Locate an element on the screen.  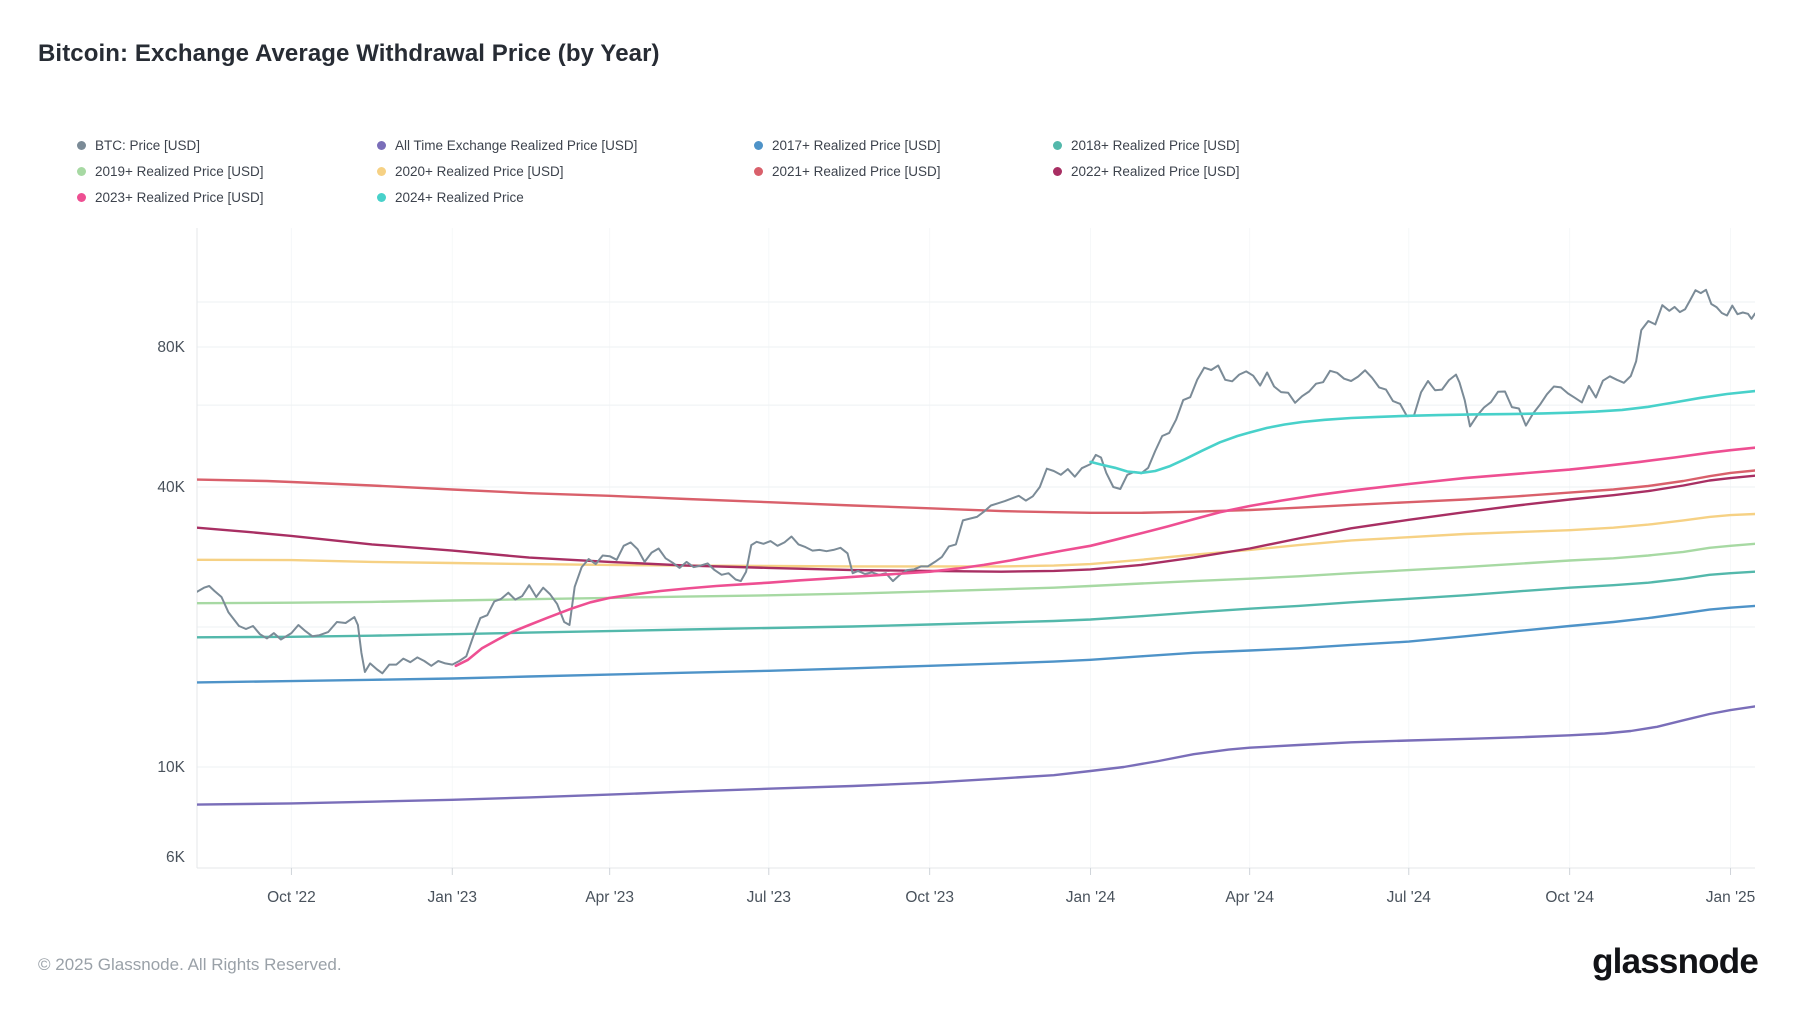
x-tick-label: Oct '23 is located at coordinates (929, 897).